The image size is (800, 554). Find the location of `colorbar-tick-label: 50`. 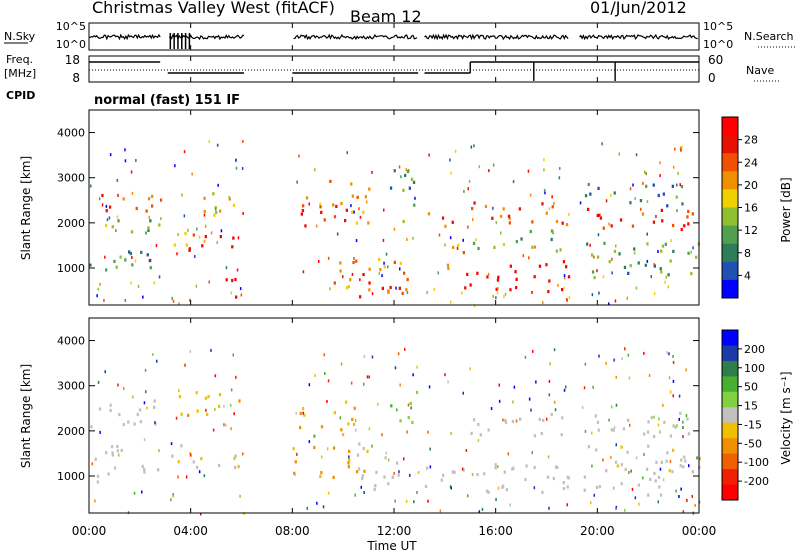

colorbar-tick-label: 50 is located at coordinates (751, 387).